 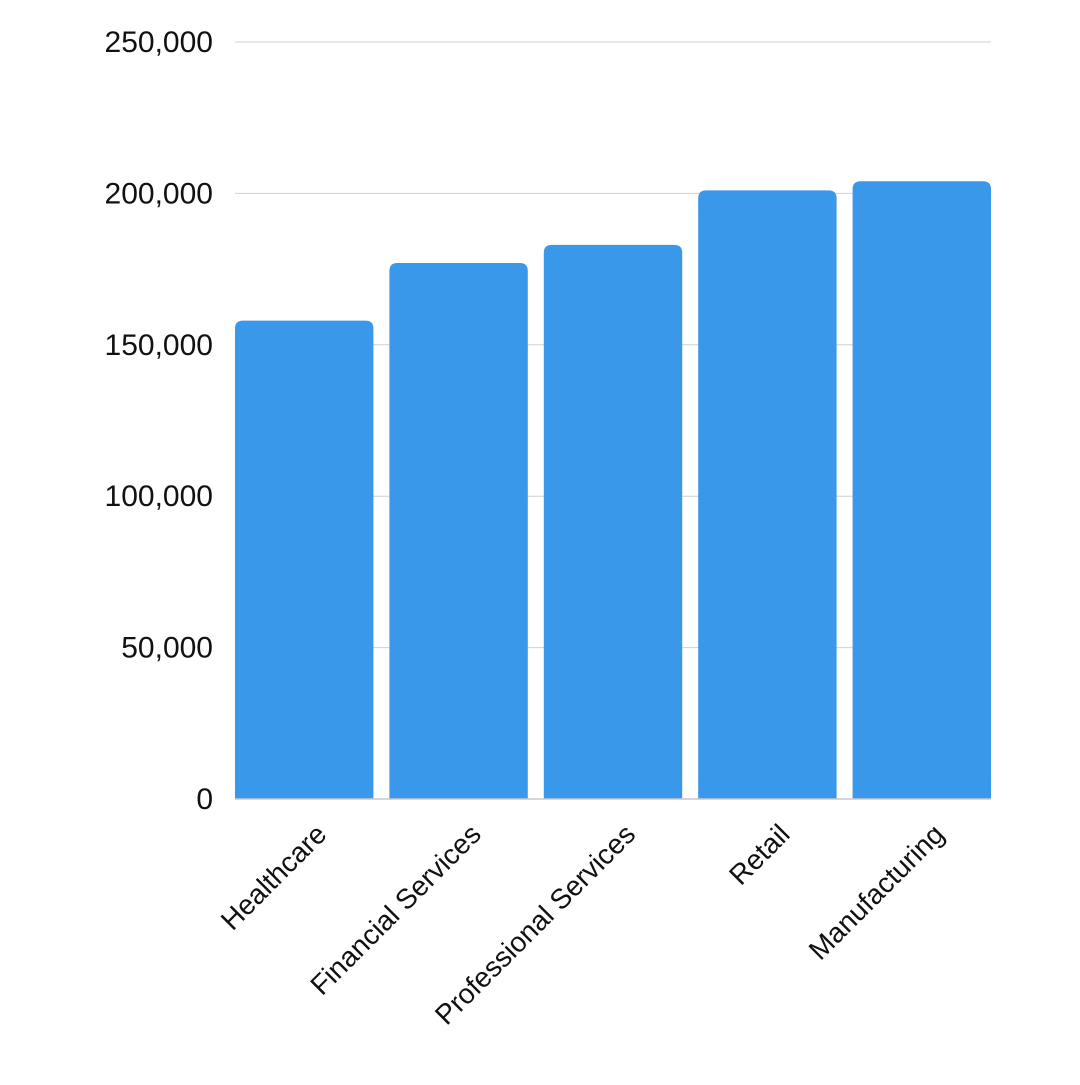 I want to click on x-tick-label: Manufacturing, so click(x=876, y=891).